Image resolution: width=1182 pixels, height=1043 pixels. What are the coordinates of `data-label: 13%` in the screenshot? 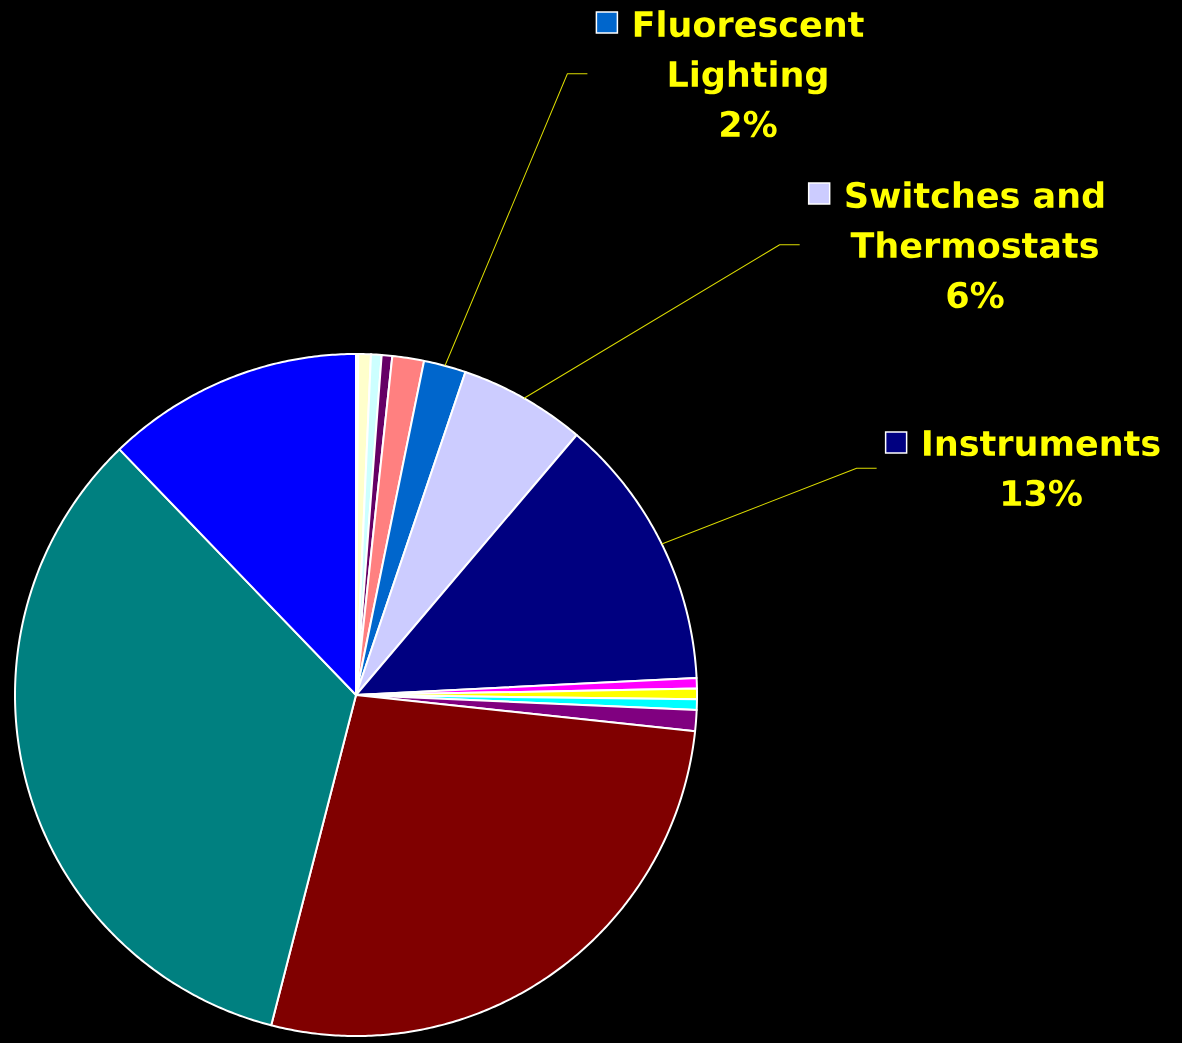 It's located at (1042, 493).